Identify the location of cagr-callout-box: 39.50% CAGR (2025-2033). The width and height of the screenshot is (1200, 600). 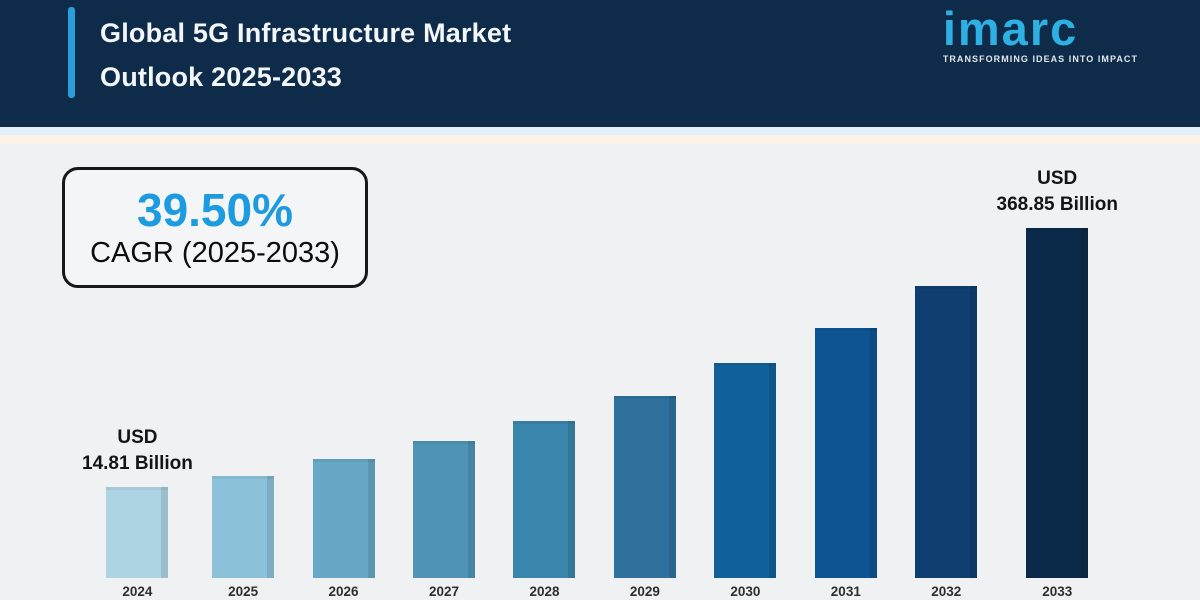
(215, 227).